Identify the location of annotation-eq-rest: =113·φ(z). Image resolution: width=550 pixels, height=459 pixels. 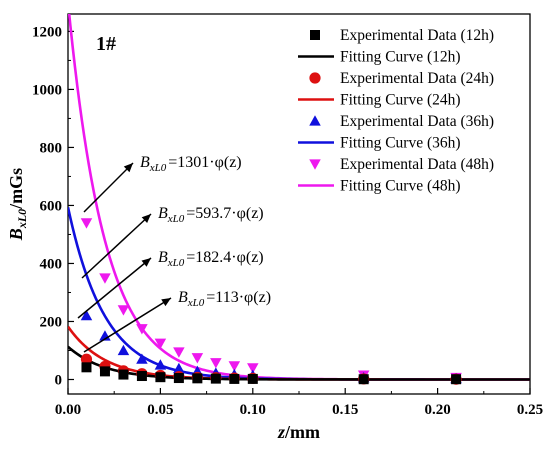
(238, 297).